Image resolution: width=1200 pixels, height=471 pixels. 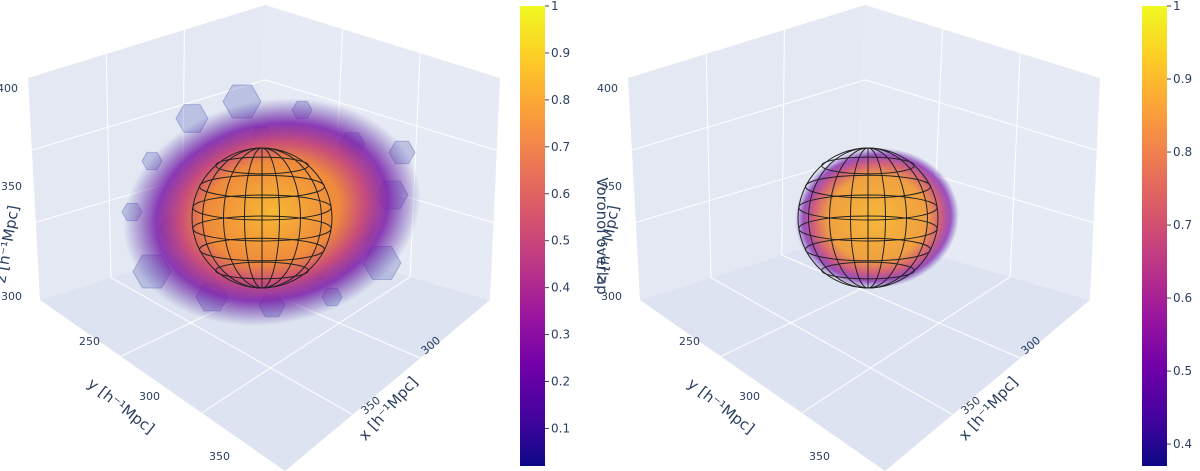 I want to click on colorbar-title: Voronoi overlap, so click(x=602, y=235).